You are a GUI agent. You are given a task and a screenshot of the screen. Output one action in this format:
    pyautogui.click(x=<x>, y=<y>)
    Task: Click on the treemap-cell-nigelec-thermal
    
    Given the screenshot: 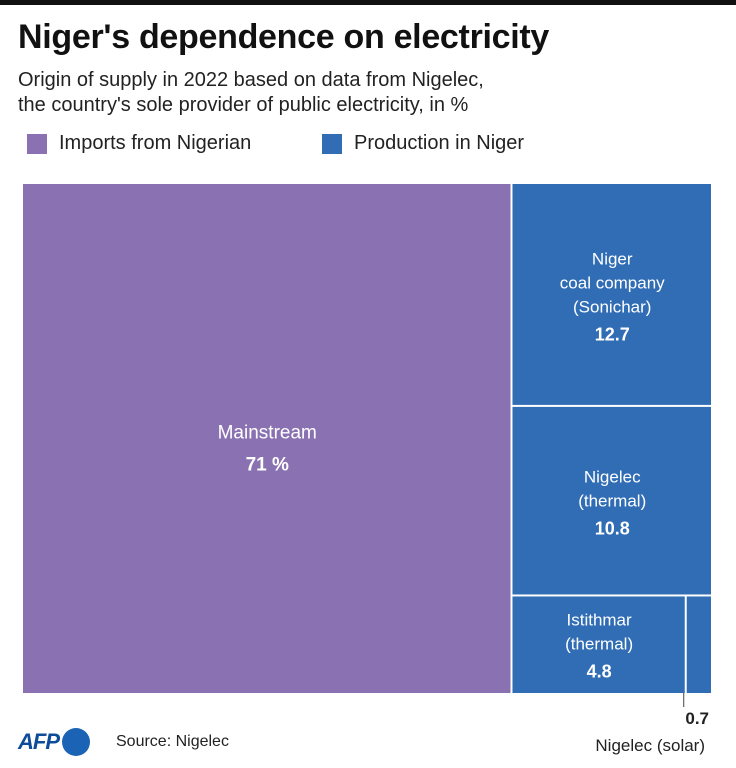 What is the action you would take?
    pyautogui.click(x=611, y=500)
    